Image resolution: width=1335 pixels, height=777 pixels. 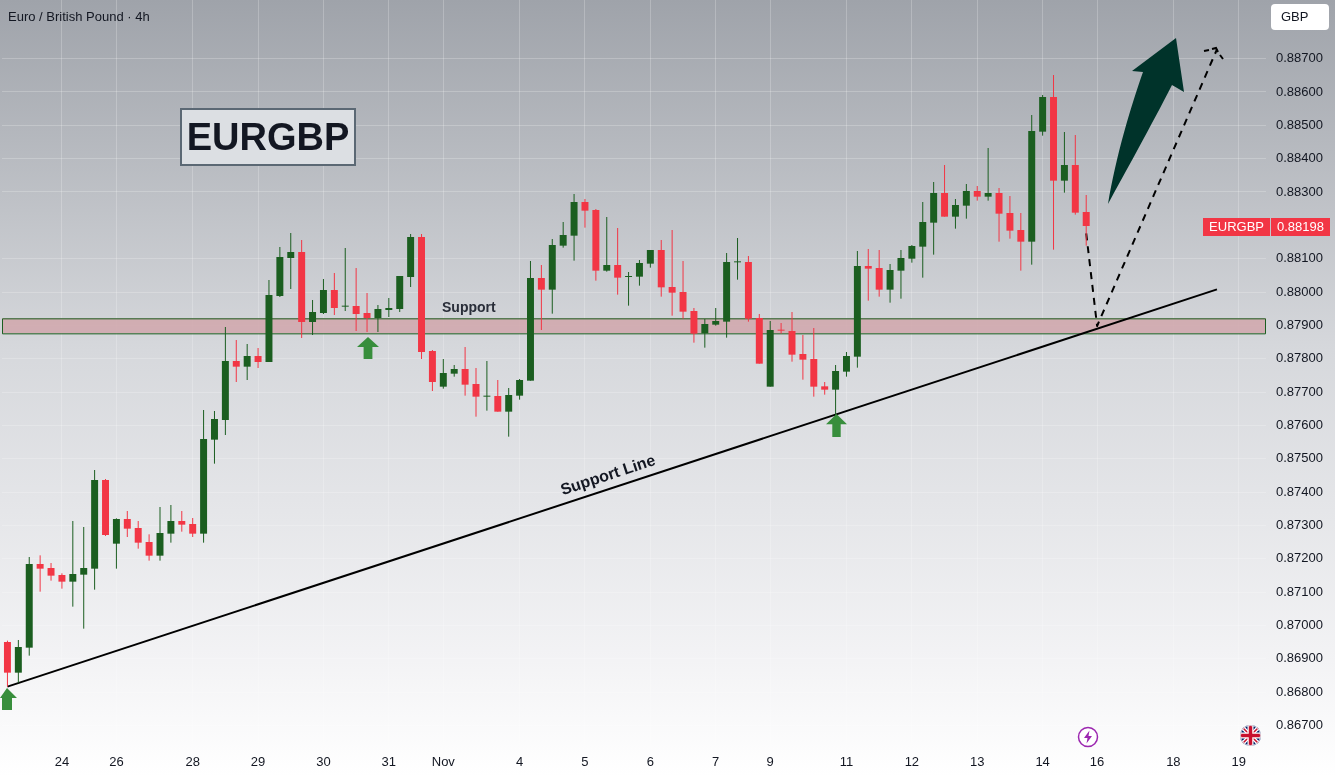 I want to click on x-tick-label: 4, so click(x=519, y=762).